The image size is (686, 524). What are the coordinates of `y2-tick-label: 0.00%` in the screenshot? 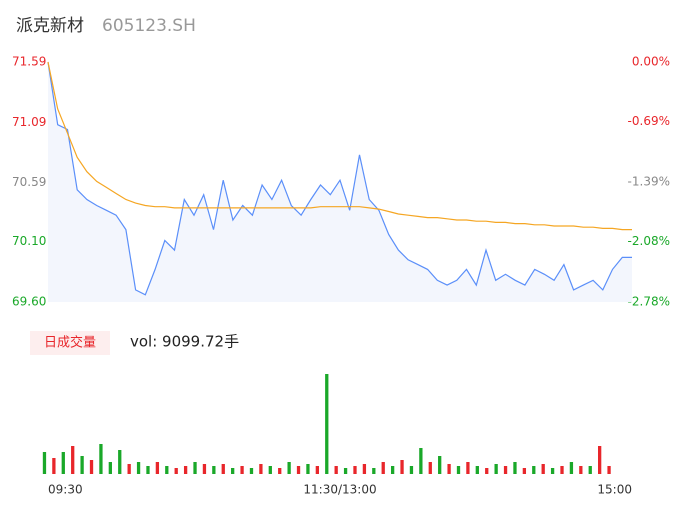 It's located at (651, 62).